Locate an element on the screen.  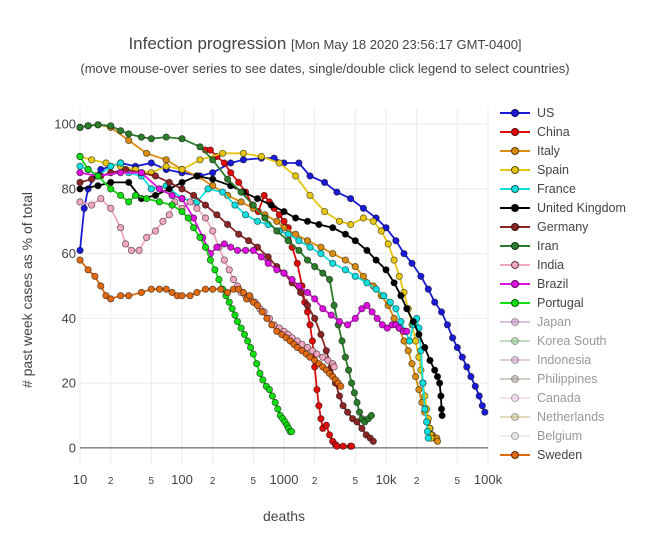
legend-item-germany: Germany is located at coordinates (572, 227).